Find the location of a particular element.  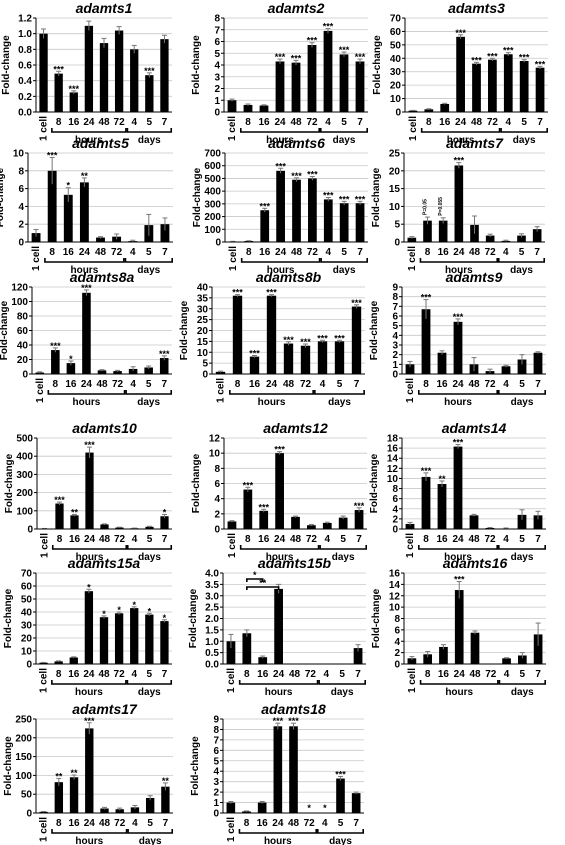

y-tick-label: 2 is located at coordinates (21, 225).